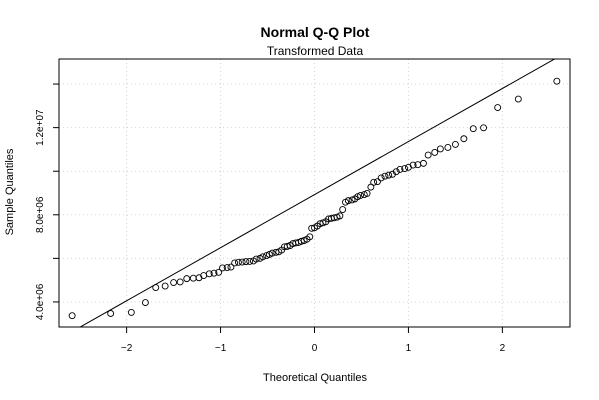 The height and width of the screenshot is (400, 599). Describe the element at coordinates (40, 214) in the screenshot. I see `y-tick-label: 8.0e+06` at that location.